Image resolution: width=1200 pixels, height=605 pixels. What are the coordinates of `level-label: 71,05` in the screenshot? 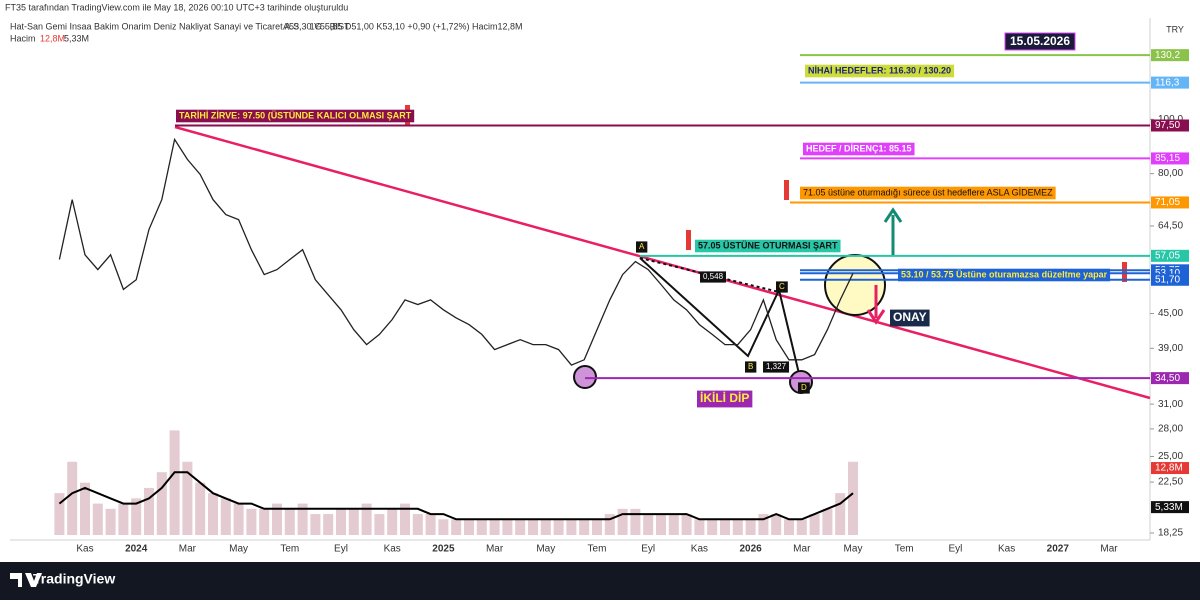 It's located at (1167, 202).